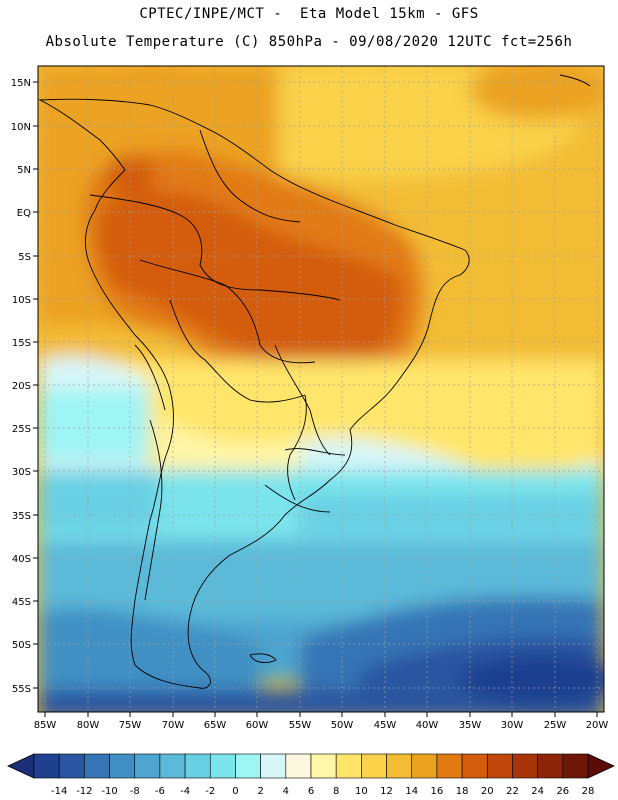 Image resolution: width=618 pixels, height=800 pixels. Describe the element at coordinates (135, 791) in the screenshot. I see `colorbar-tick-label: -8` at that location.